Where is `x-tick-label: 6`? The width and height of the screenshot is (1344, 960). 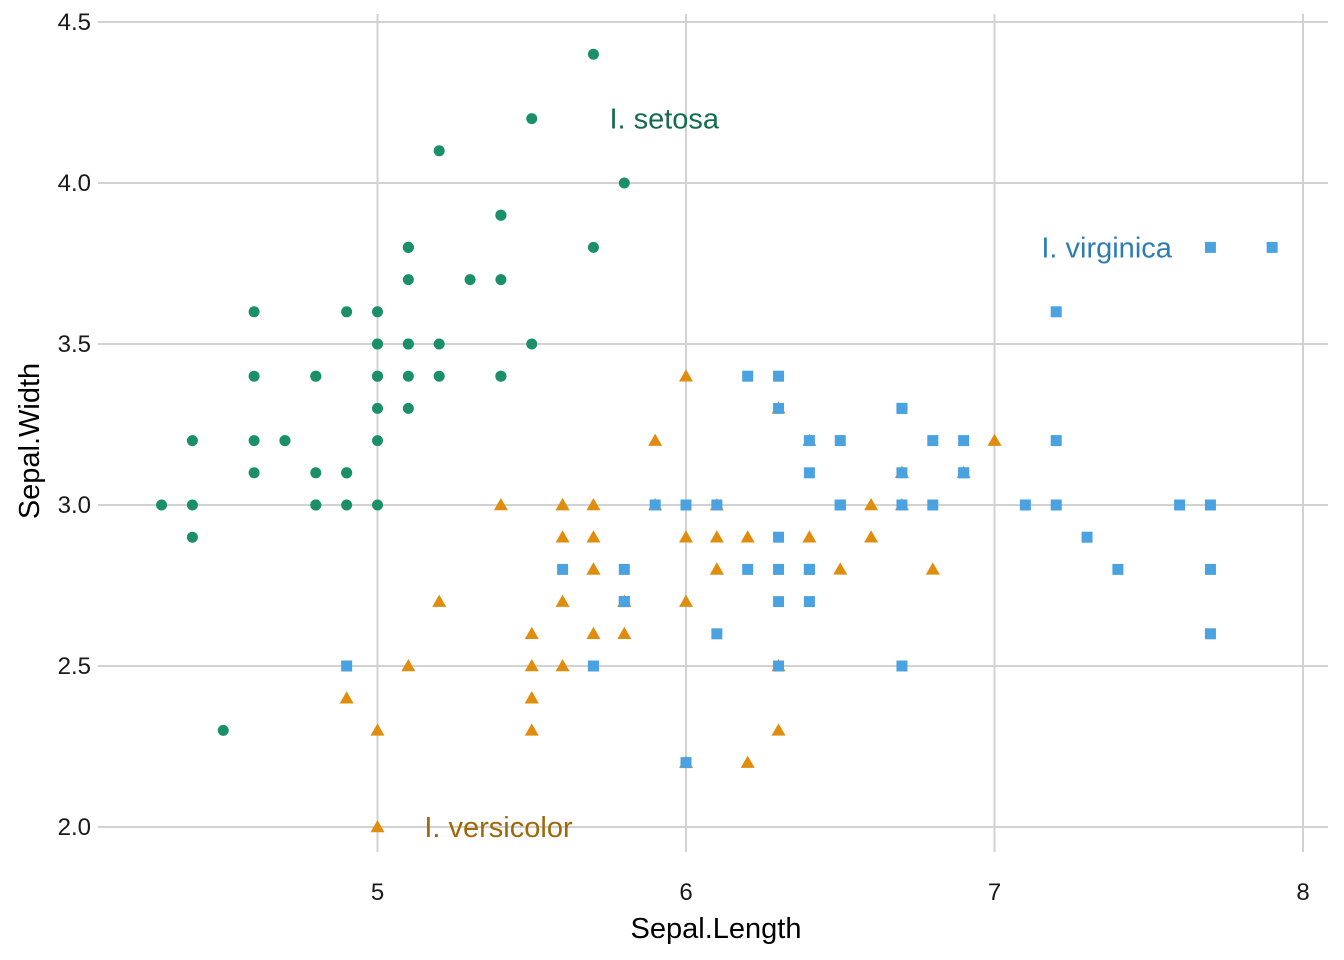 x-tick-label: 6 is located at coordinates (685, 892).